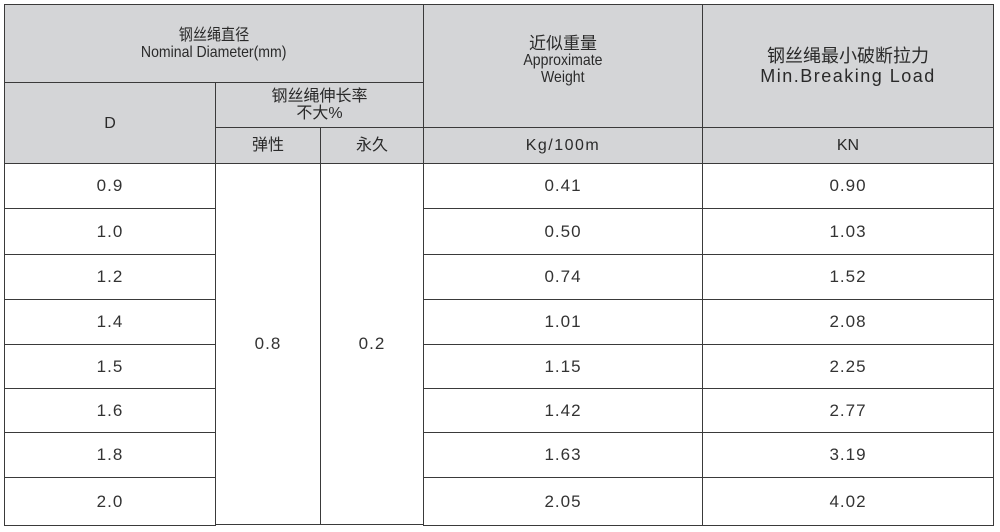 The image size is (1000, 532). I want to click on cell-load: 2.77, so click(848, 410).